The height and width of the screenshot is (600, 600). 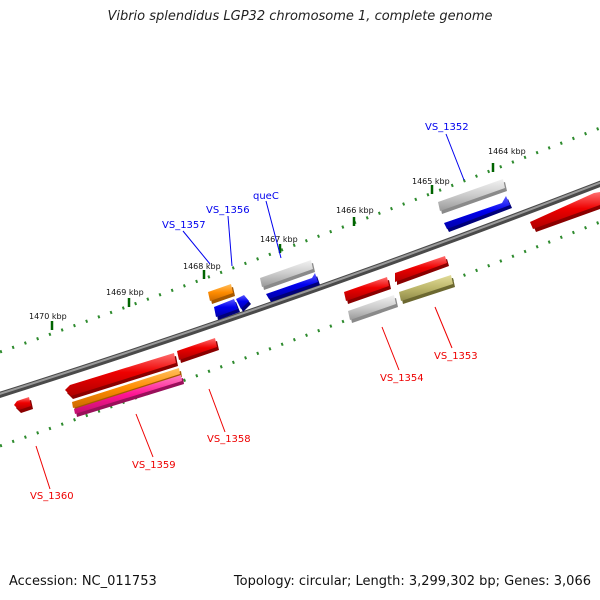 I want to click on gene-vs1353-olive, so click(x=427, y=289).